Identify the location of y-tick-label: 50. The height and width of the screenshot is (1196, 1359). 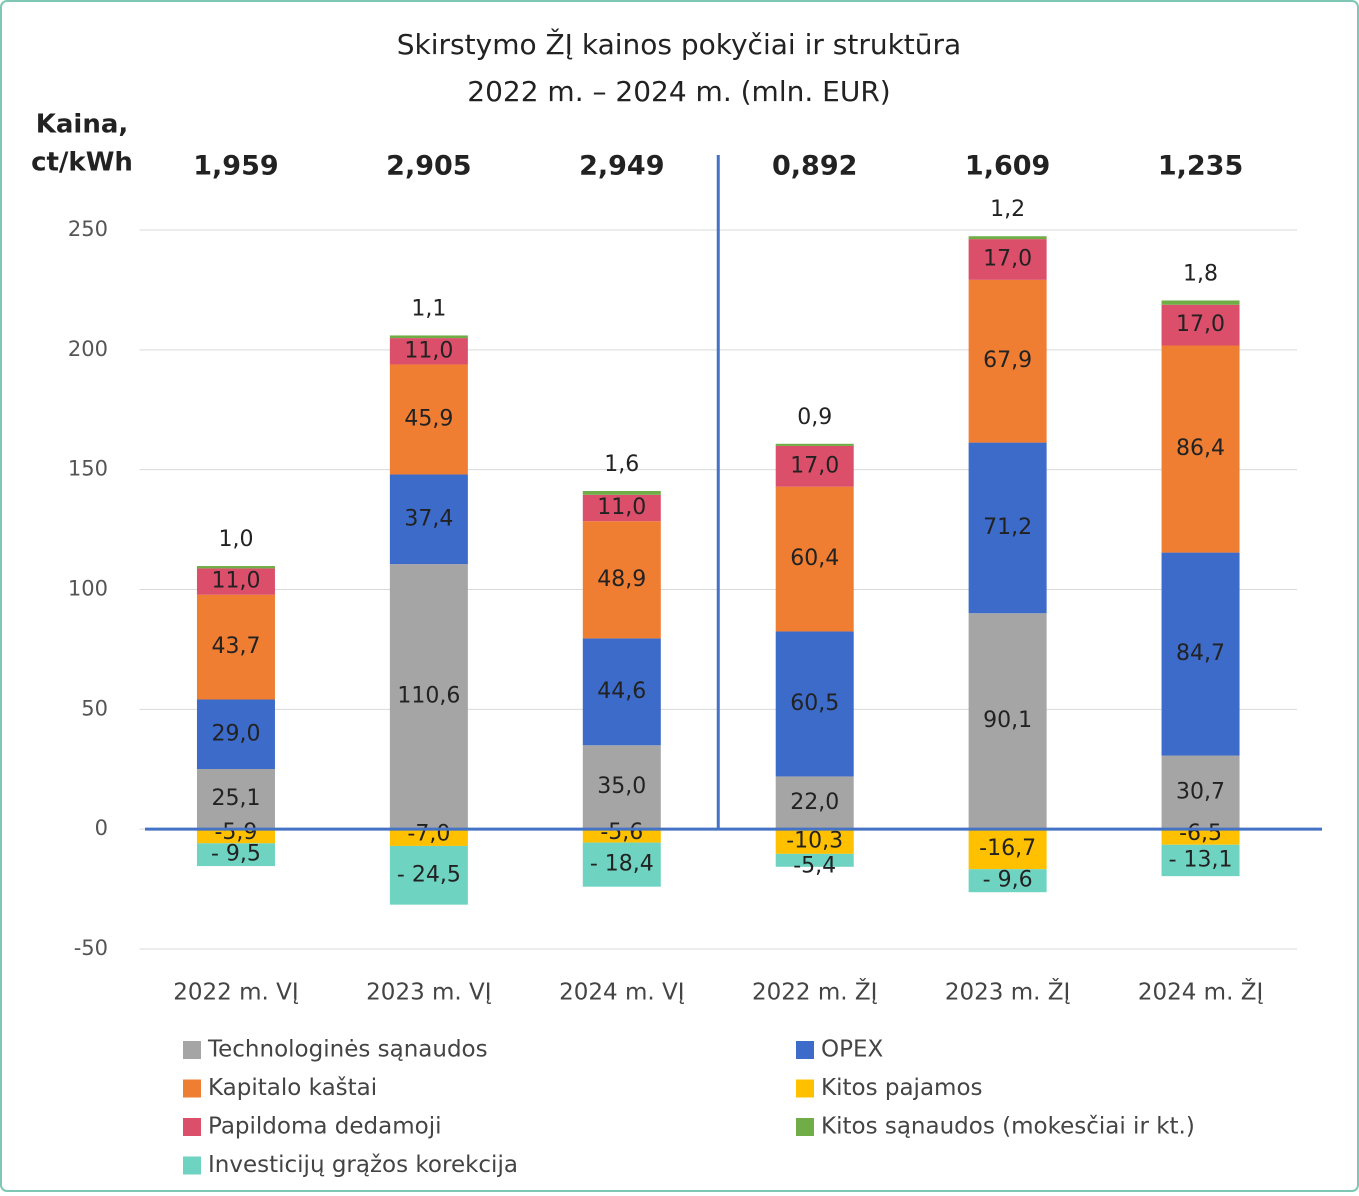
(94, 708).